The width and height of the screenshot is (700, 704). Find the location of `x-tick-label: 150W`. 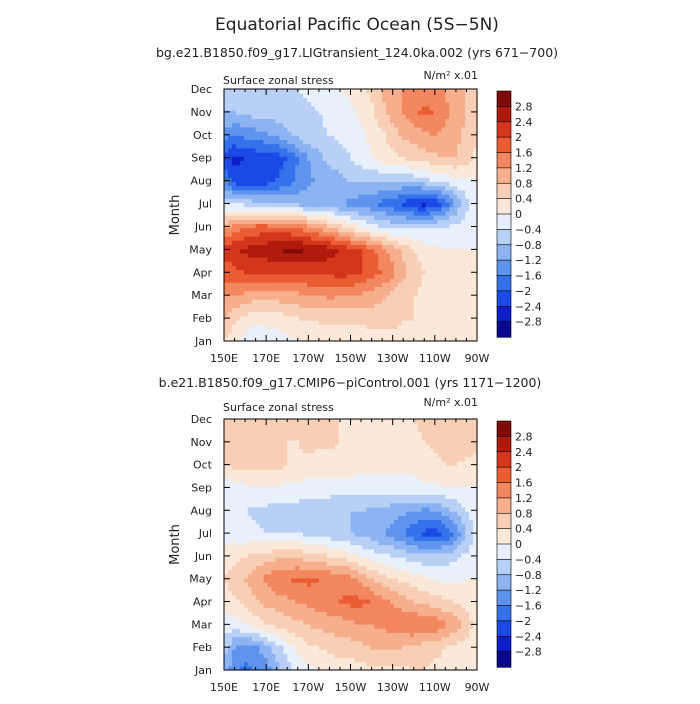

x-tick-label: 150W is located at coordinates (351, 358).